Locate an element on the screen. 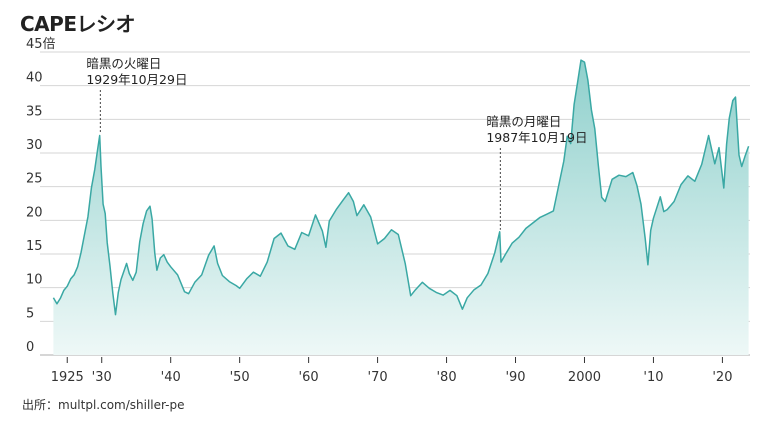  xtick-label-1930: '30 is located at coordinates (102, 377).